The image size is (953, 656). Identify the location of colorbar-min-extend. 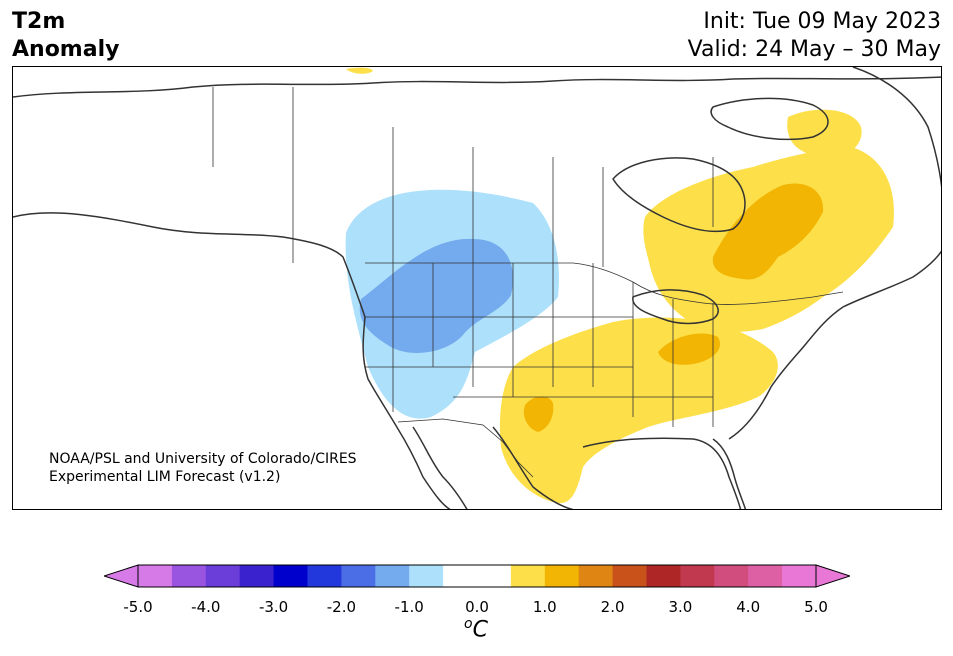
(121, 576).